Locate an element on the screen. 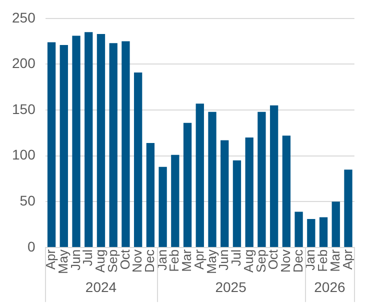 The image size is (366, 306). text: 2025 is located at coordinates (231, 286).